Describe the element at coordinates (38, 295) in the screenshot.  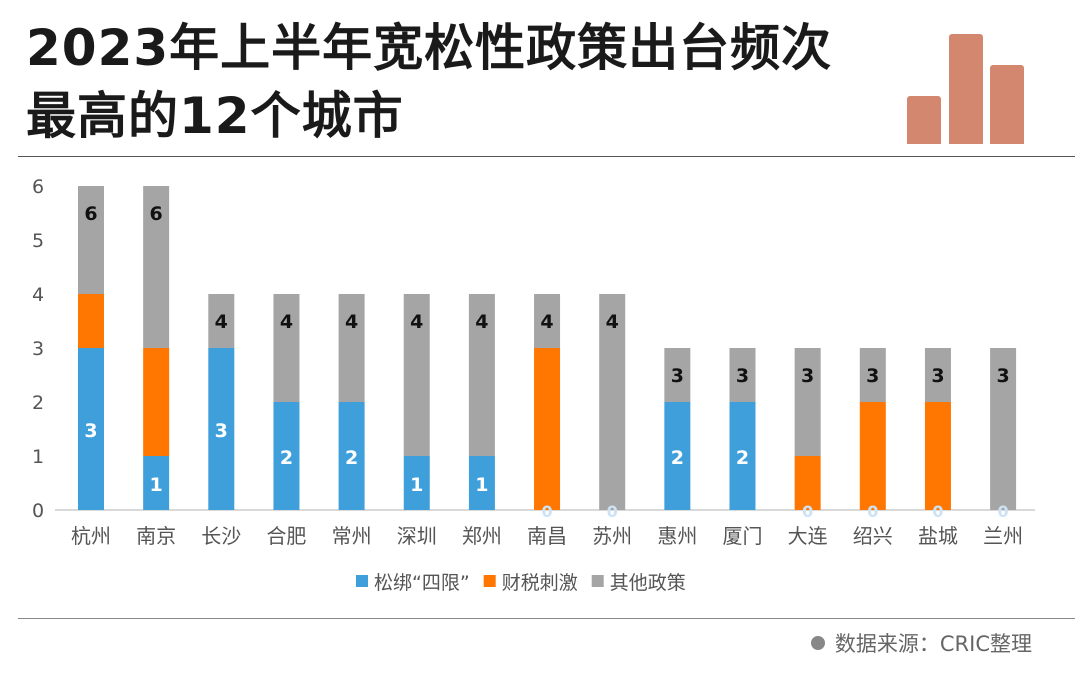
I see `y-tick-label: 4` at that location.